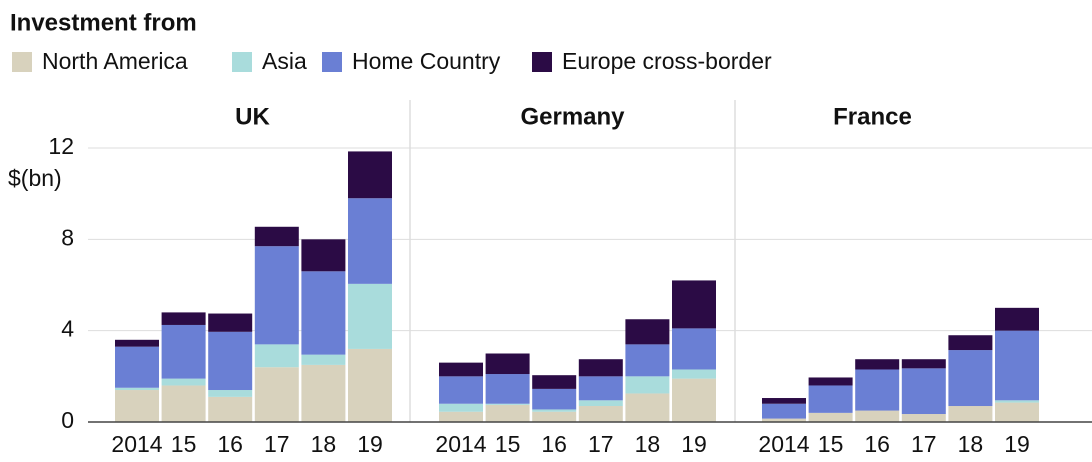 The image size is (1092, 462). I want to click on legend-label: North America, so click(115, 61).